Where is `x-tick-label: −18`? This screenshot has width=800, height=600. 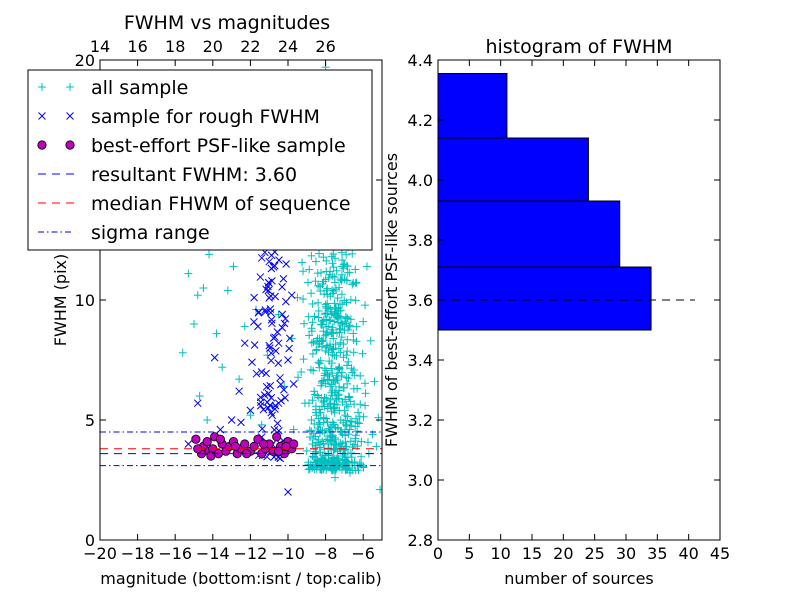
x-tick-label: −18 is located at coordinates (138, 553).